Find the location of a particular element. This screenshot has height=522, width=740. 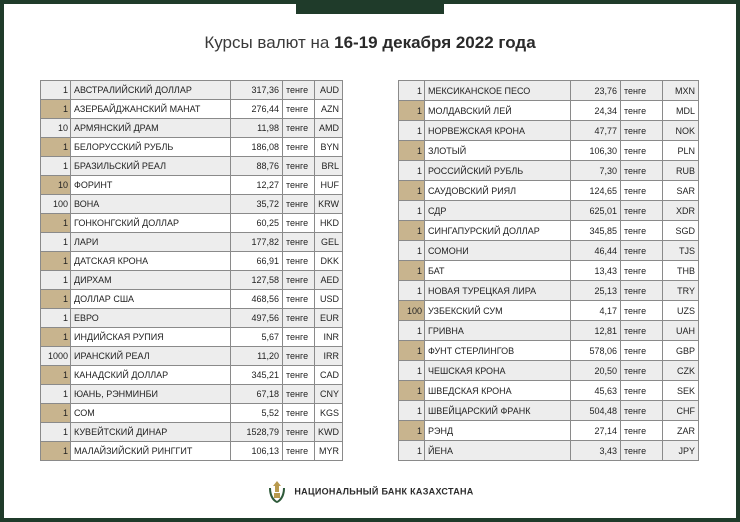

bank-logo is located at coordinates (277, 492).